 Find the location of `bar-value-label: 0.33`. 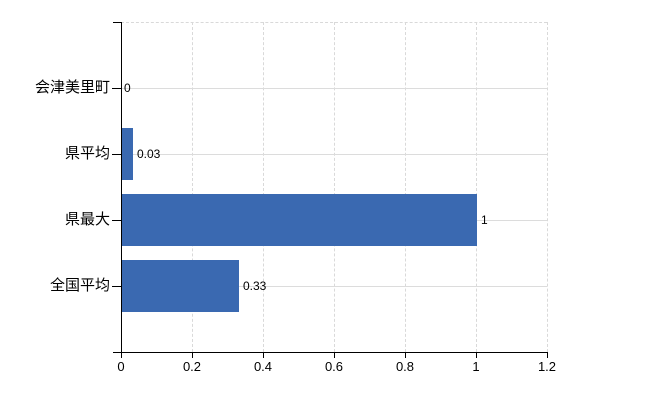

bar-value-label: 0.33 is located at coordinates (255, 286).